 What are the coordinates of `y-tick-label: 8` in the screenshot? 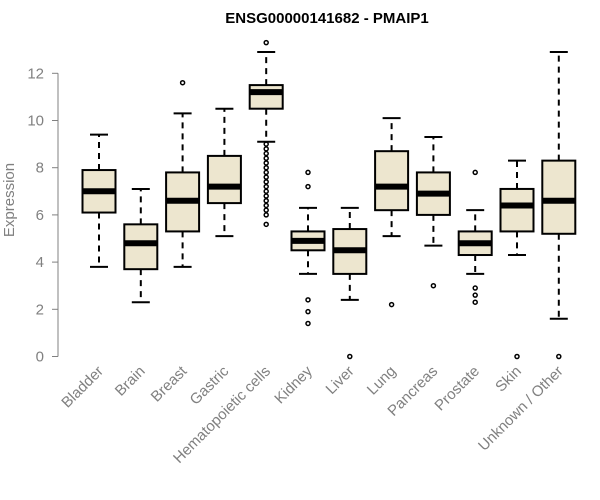 It's located at (40, 168).